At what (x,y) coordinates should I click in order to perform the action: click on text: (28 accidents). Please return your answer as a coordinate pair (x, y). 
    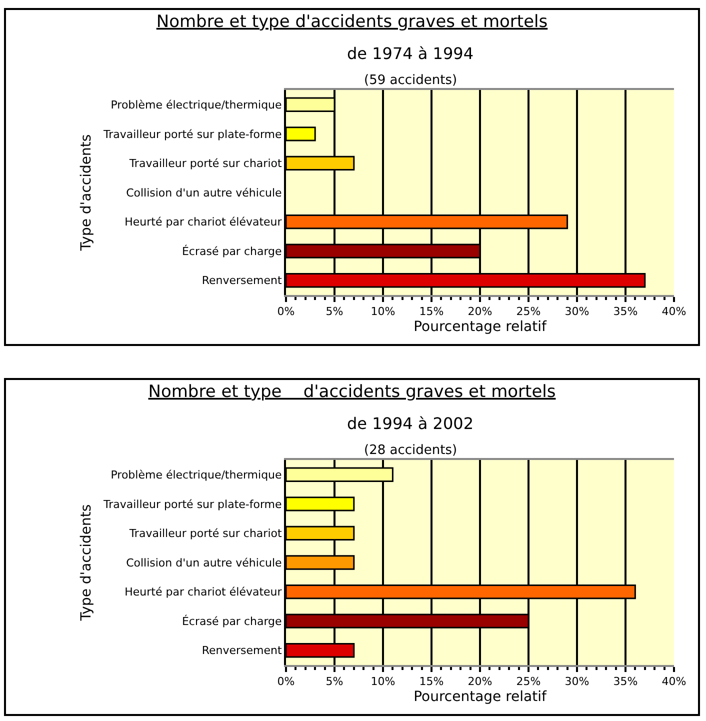
    Looking at the image, I should click on (411, 450).